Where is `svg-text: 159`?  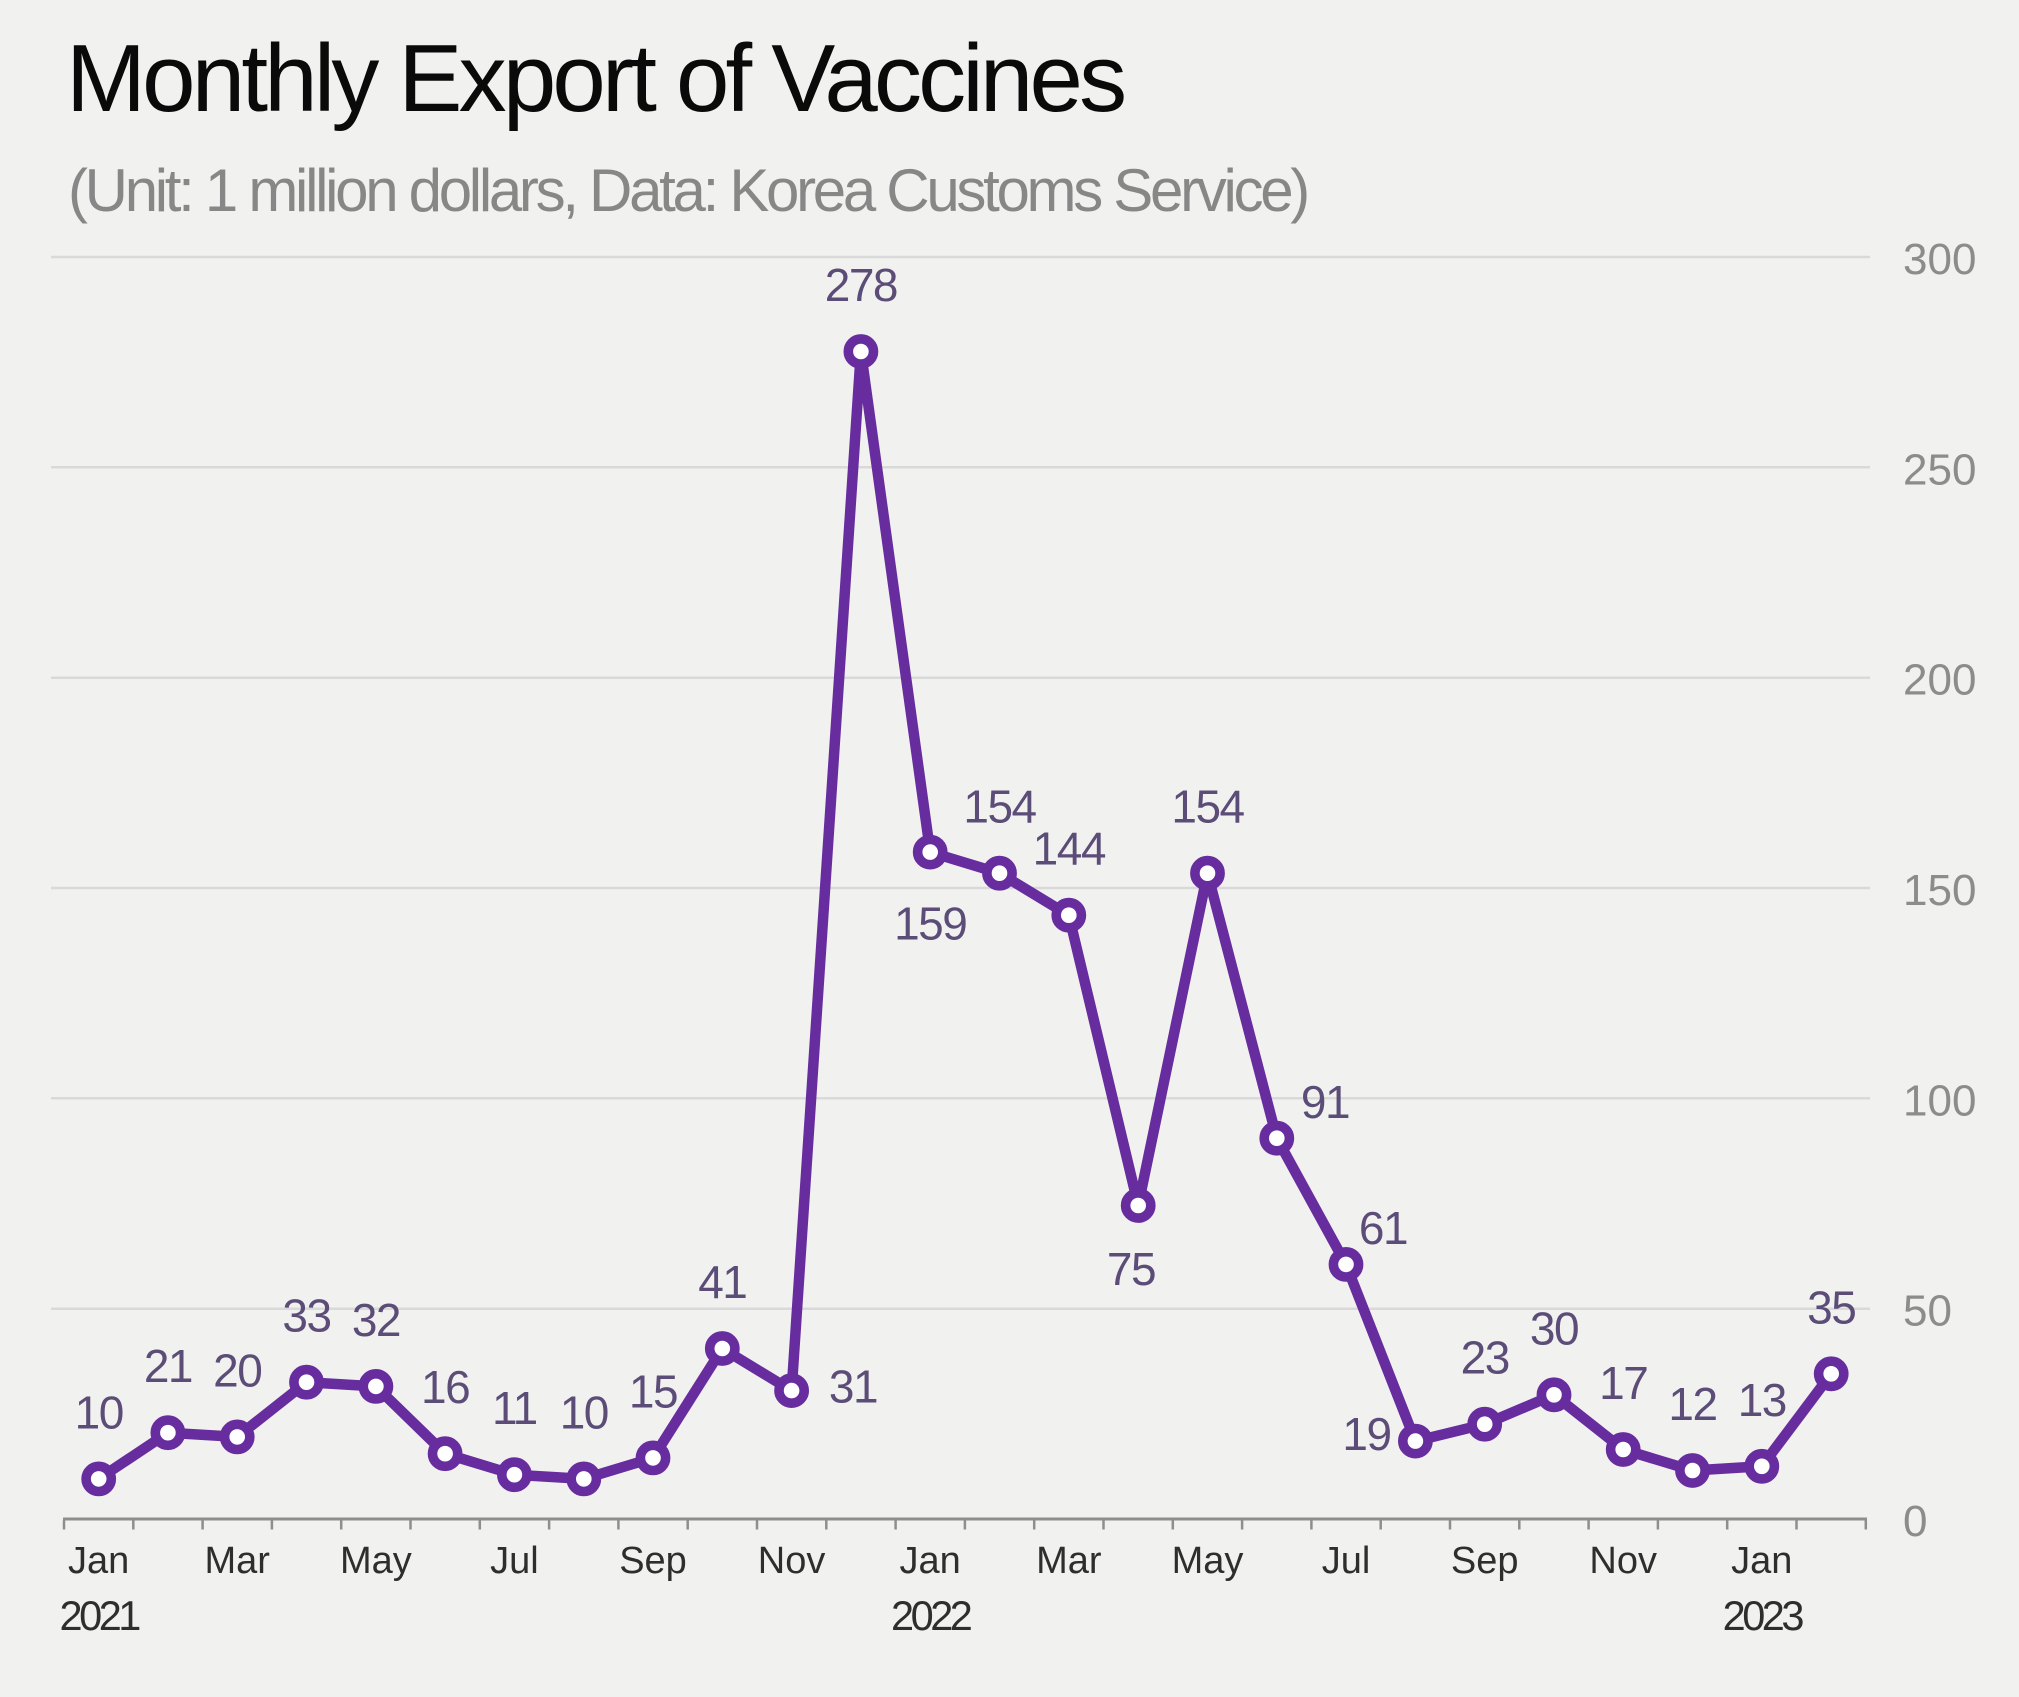
svg-text: 159 is located at coordinates (930, 924).